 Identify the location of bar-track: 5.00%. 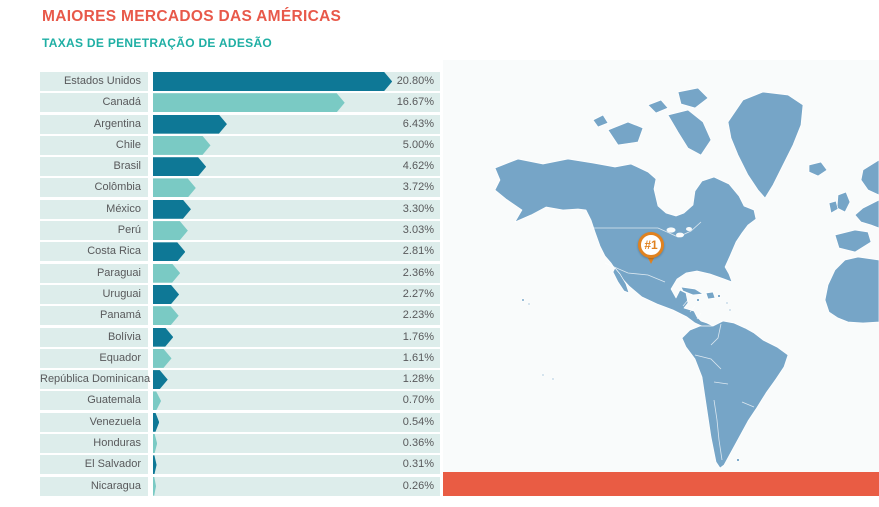
(296, 145).